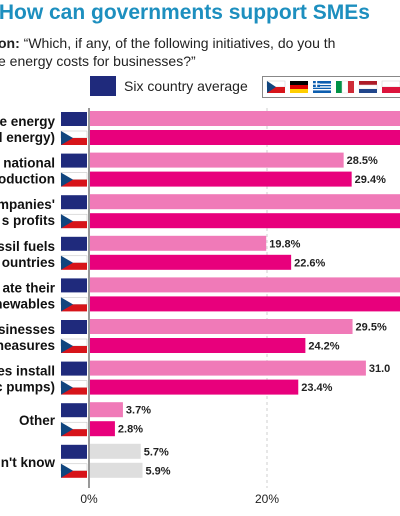  What do you see at coordinates (158, 471) in the screenshot?
I see `data-label: 5.9%` at bounding box center [158, 471].